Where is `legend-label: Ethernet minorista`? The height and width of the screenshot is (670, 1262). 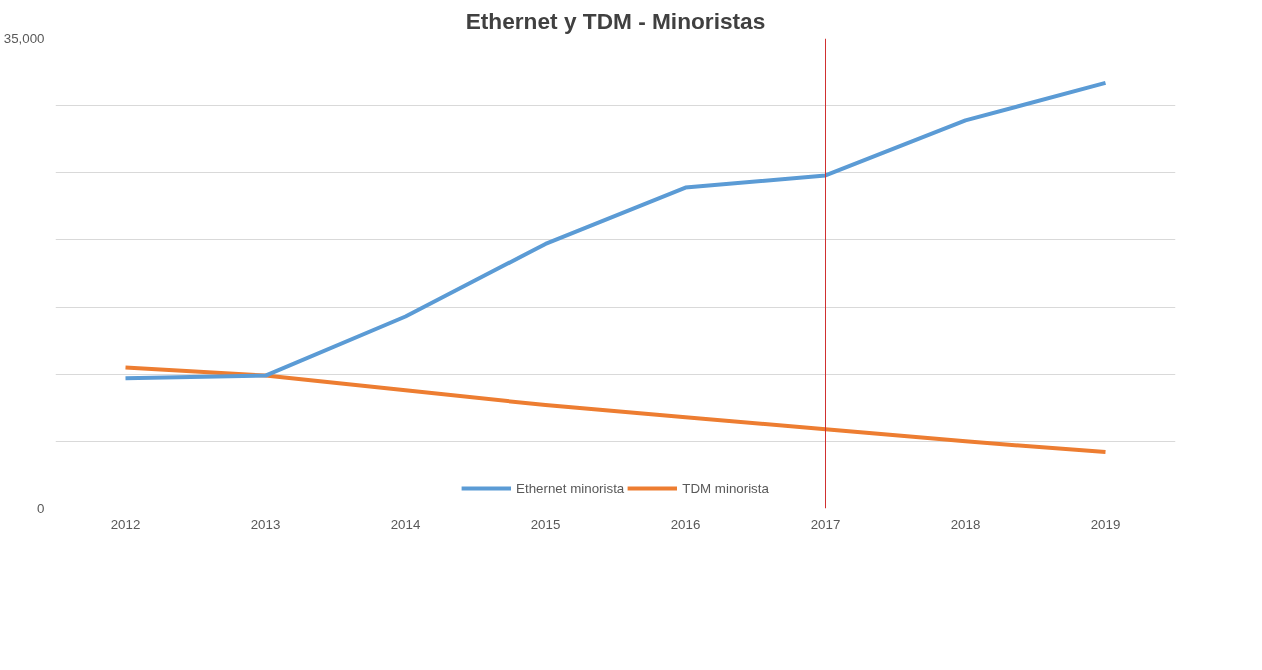 legend-label: Ethernet minorista is located at coordinates (570, 488).